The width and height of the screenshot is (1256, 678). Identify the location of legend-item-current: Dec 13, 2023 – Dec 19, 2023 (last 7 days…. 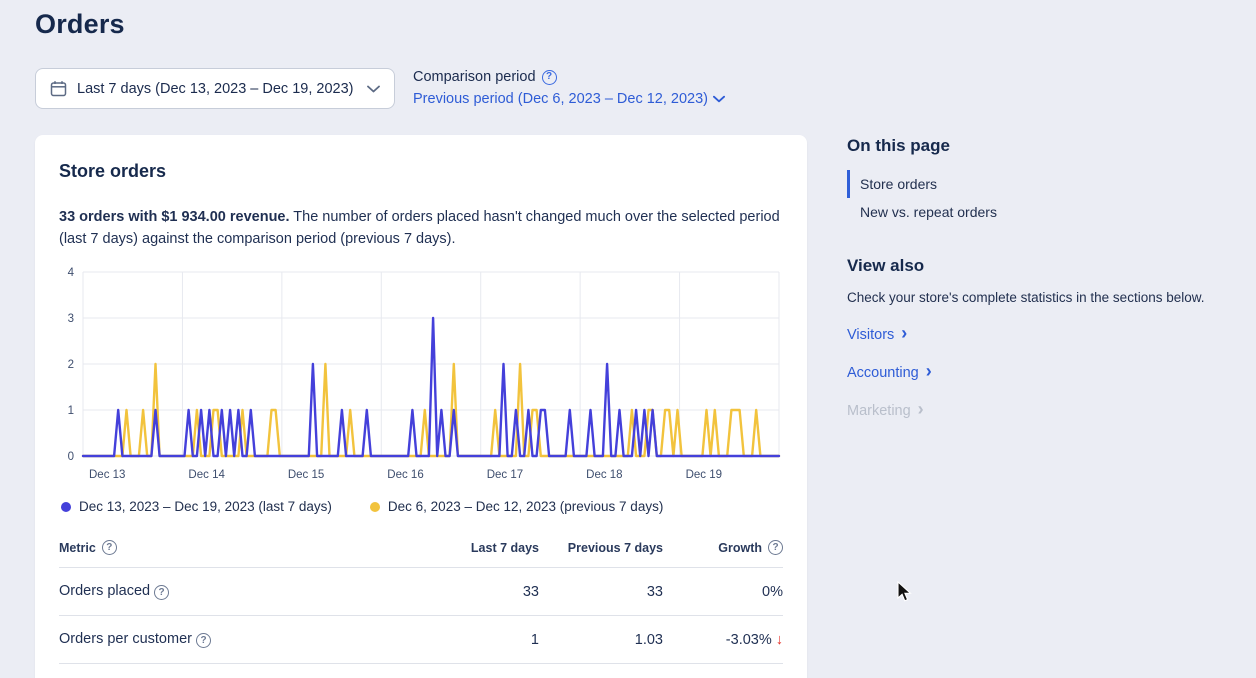
(196, 506).